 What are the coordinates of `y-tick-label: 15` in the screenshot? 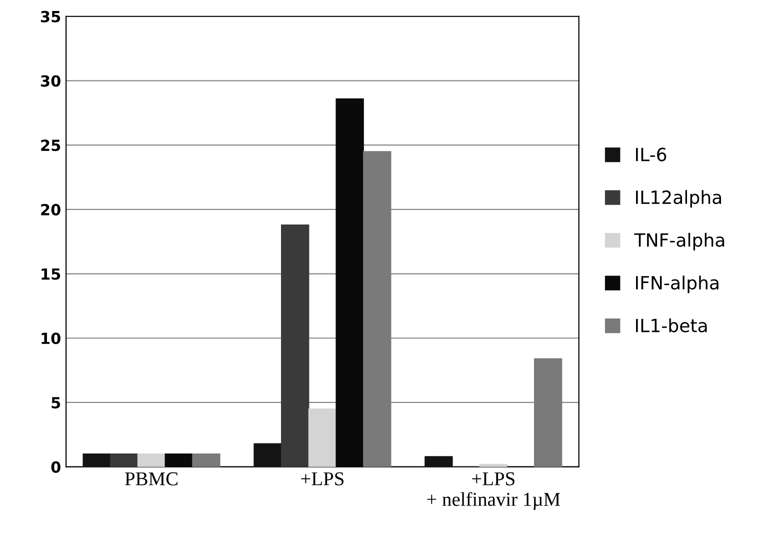 It's located at (51, 274).